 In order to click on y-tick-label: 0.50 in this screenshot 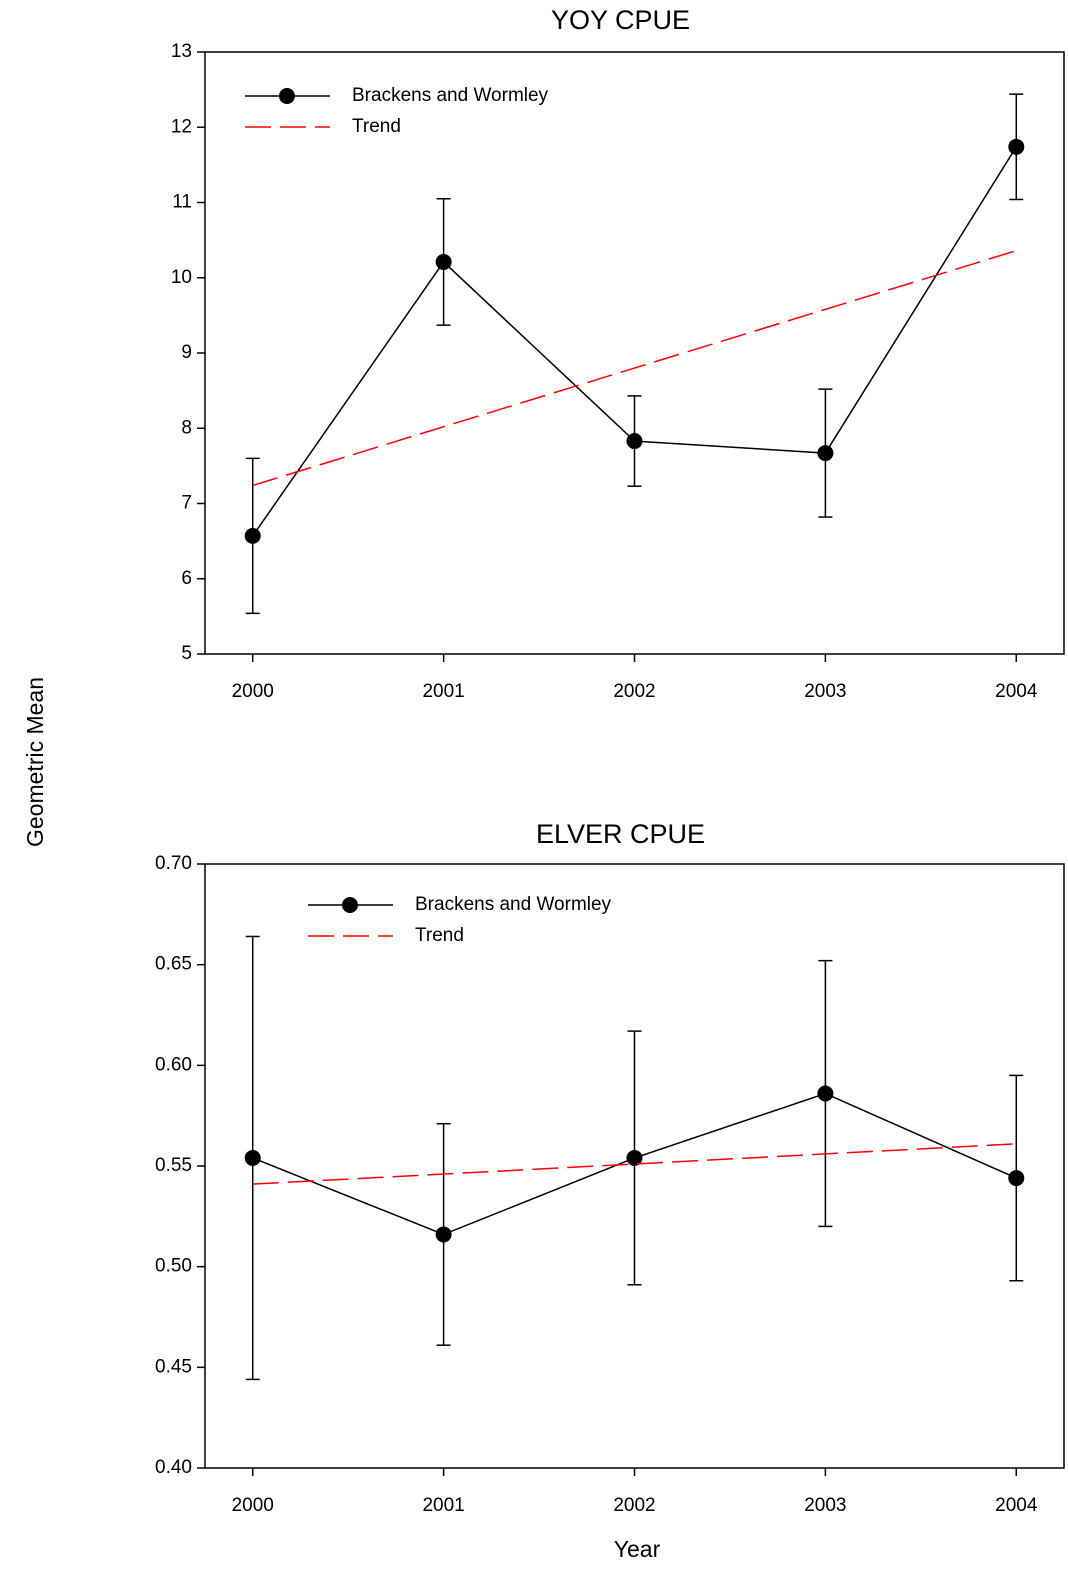, I will do `click(173, 1266)`.